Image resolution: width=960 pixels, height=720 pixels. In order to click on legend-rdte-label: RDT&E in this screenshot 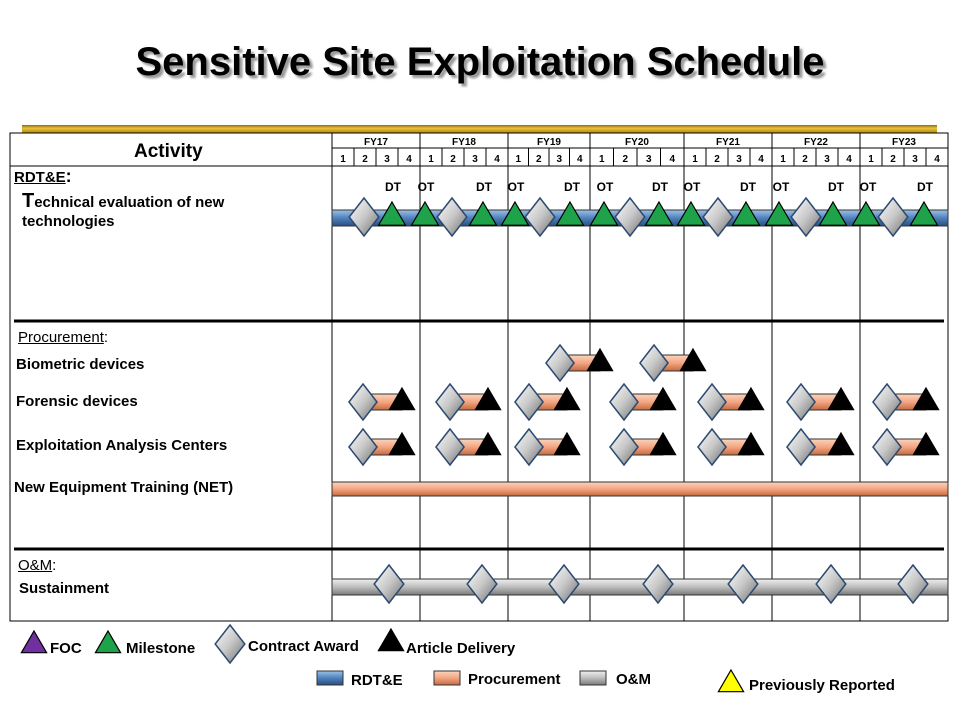, I will do `click(377, 680)`.